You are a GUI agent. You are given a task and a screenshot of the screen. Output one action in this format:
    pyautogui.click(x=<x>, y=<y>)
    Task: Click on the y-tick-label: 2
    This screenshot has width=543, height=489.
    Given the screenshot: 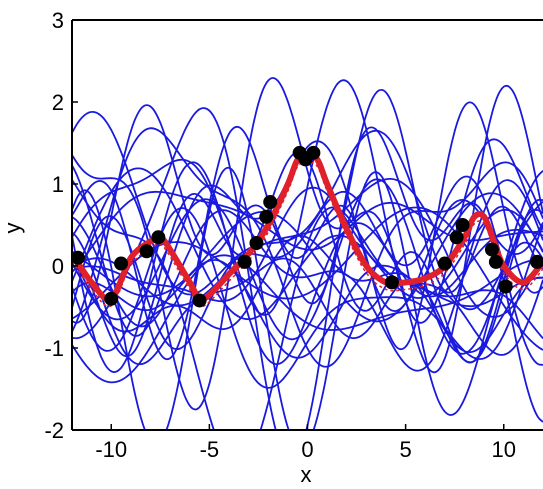 What is the action you would take?
    pyautogui.click(x=58, y=102)
    